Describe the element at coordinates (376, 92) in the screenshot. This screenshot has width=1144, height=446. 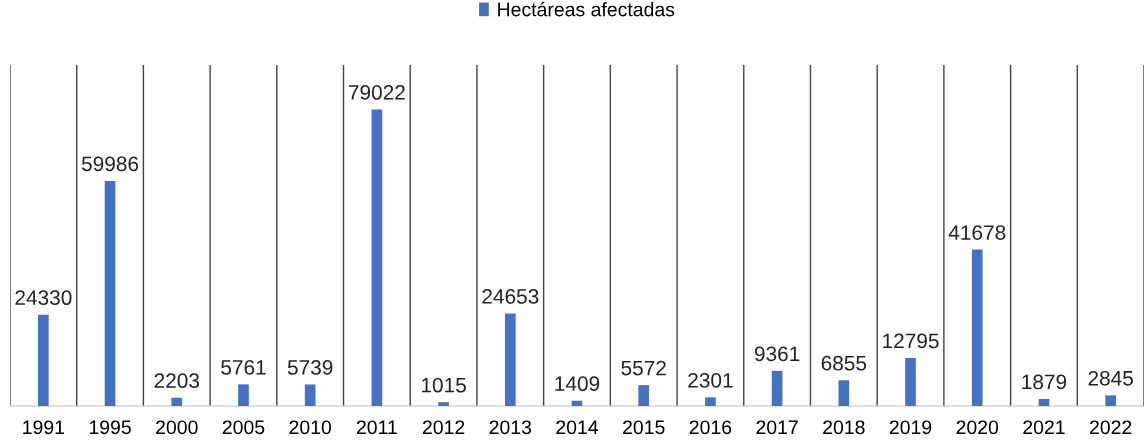
I see `data-label: 79022` at that location.